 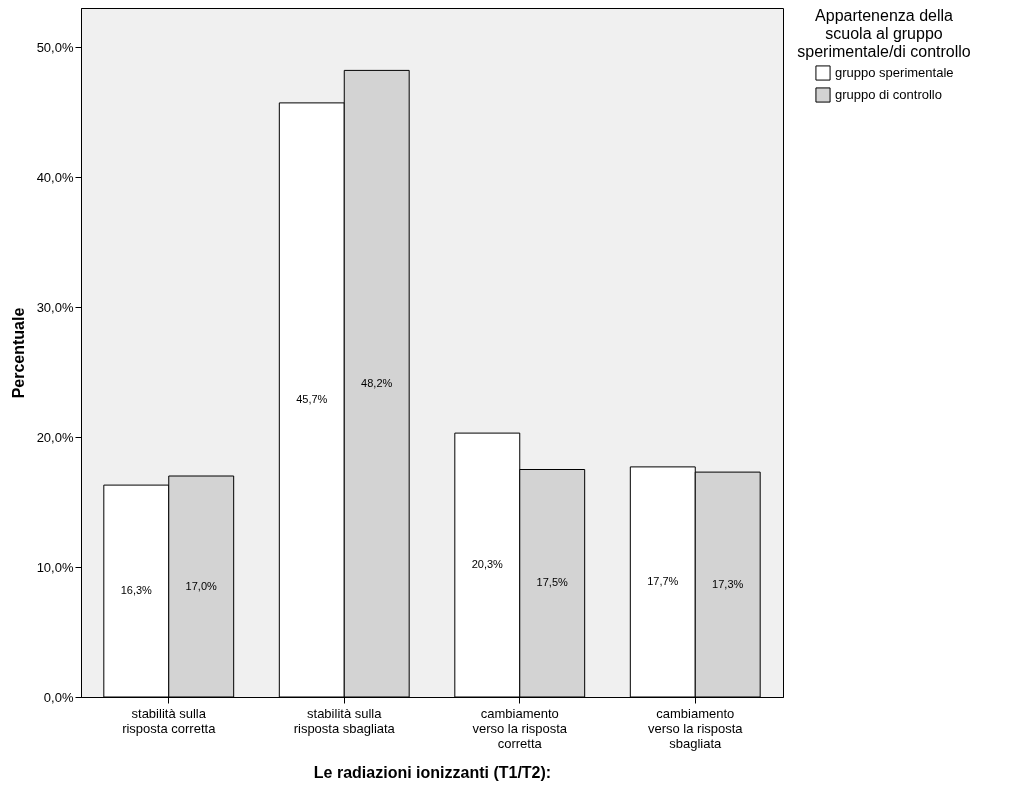 What do you see at coordinates (884, 33) in the screenshot?
I see `legend-title: Appartenenza della scuola al gruppo sperimentale/di controllo` at bounding box center [884, 33].